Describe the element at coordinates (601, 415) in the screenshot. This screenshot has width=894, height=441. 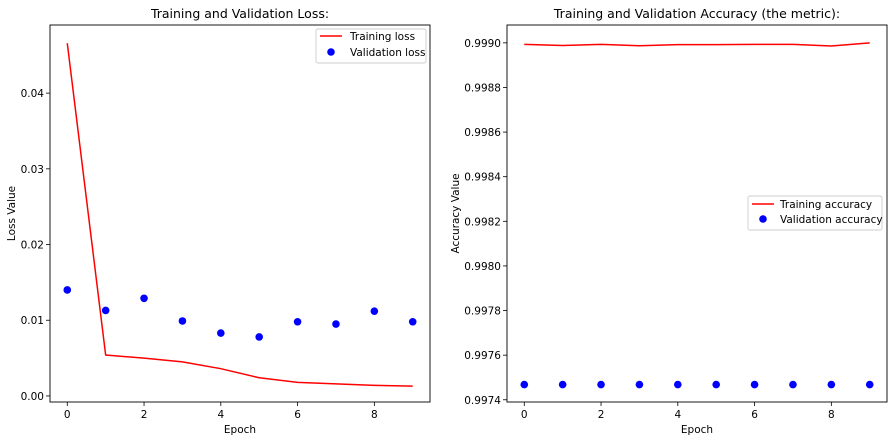
I see `accuracy-xtick-label: 2` at that location.